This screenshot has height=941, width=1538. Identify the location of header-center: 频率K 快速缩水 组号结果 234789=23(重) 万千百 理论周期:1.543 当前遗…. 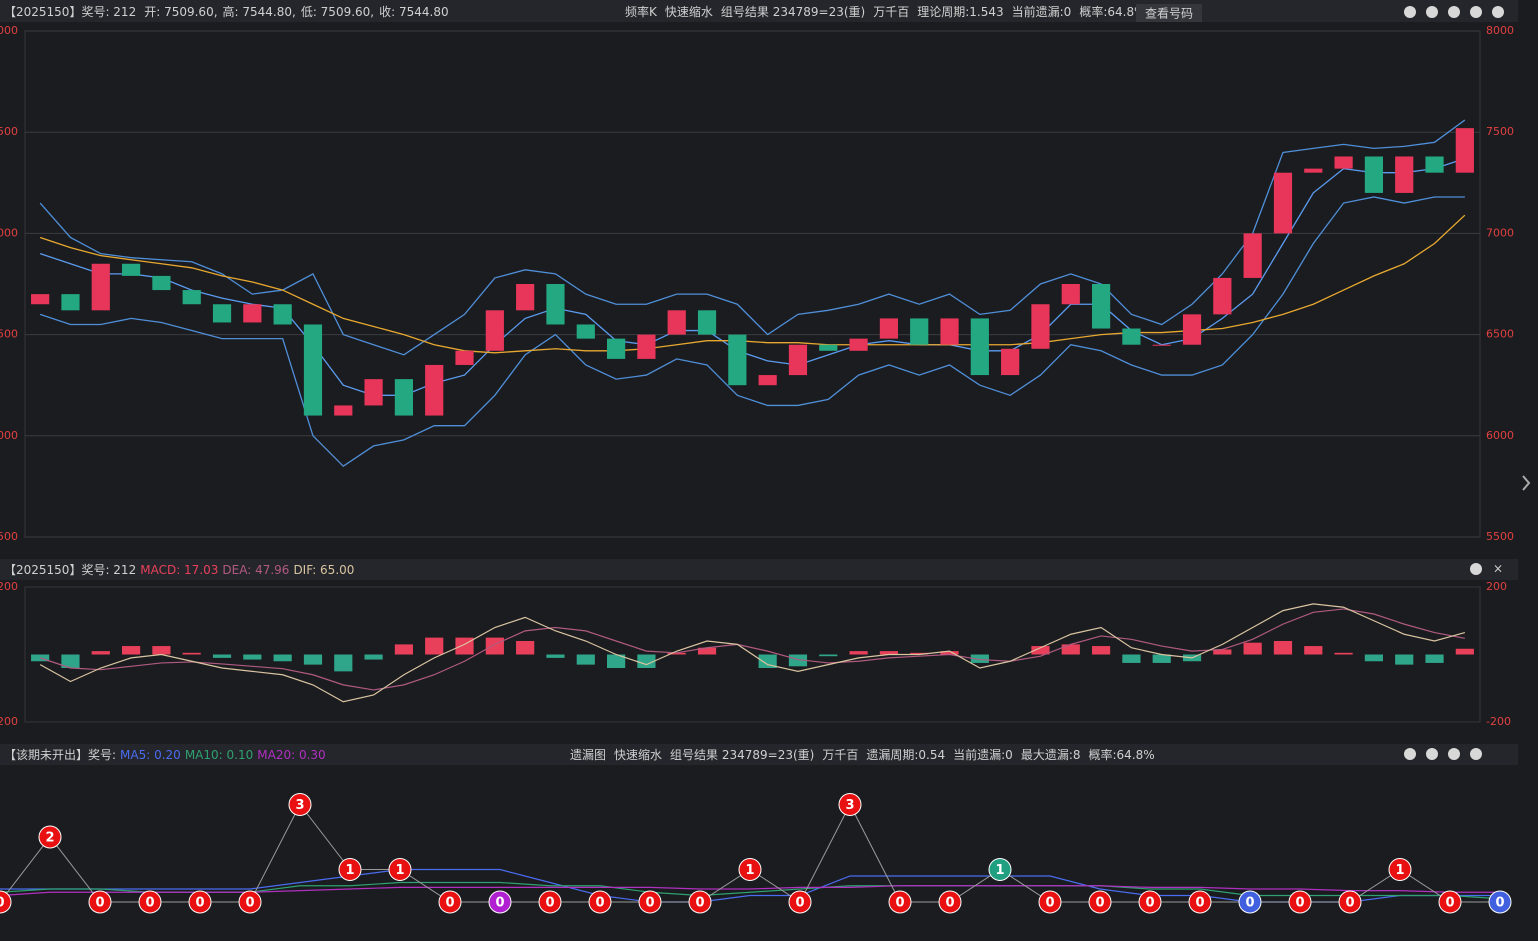
(885, 11).